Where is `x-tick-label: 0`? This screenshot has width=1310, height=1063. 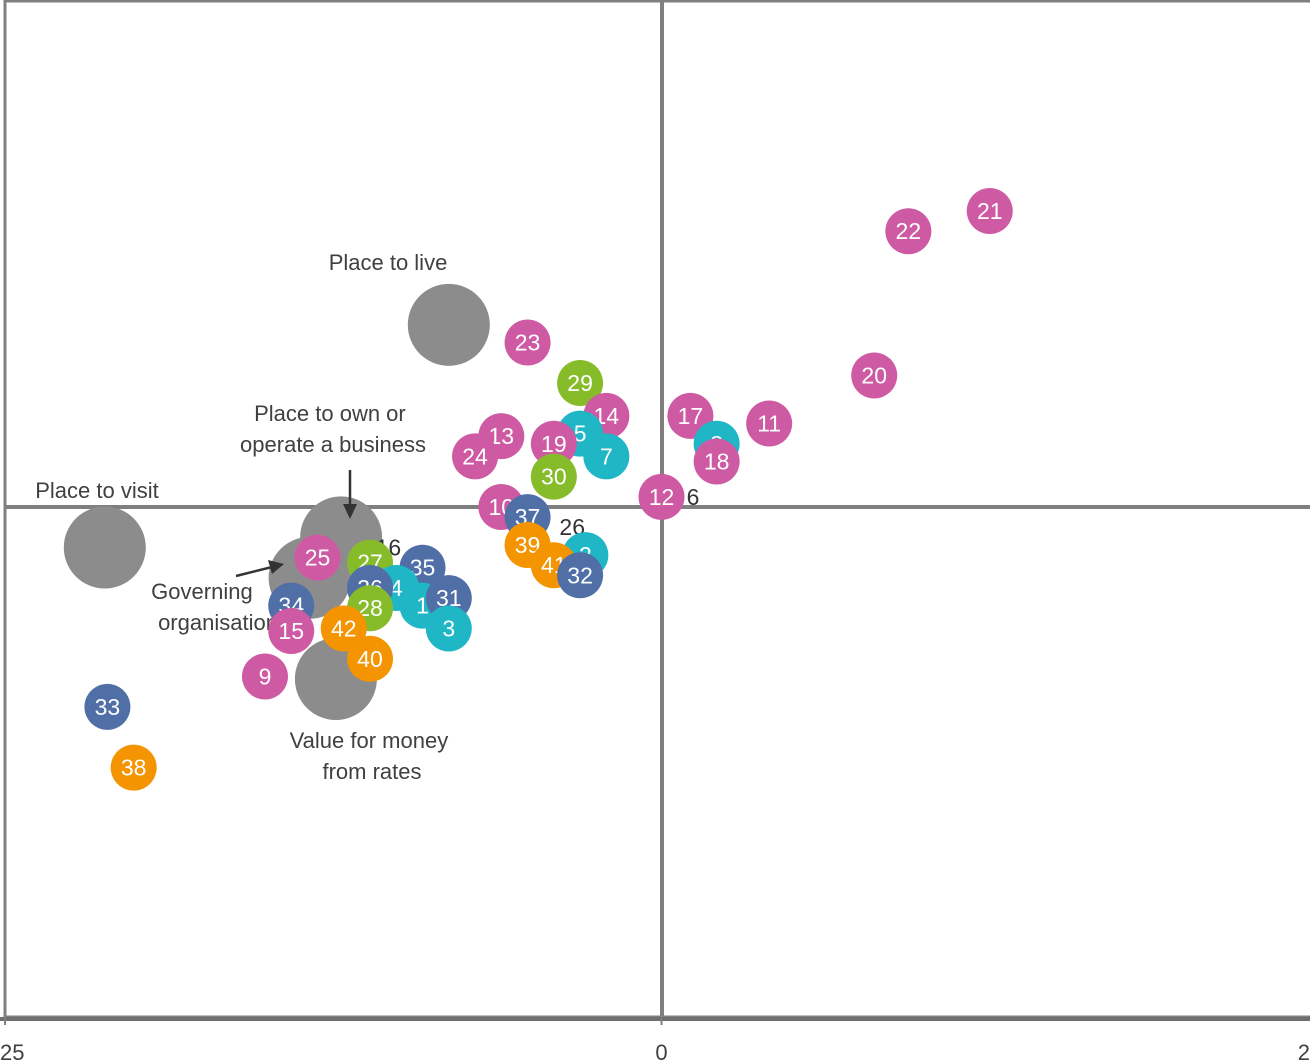 x-tick-label: 0 is located at coordinates (661, 1051).